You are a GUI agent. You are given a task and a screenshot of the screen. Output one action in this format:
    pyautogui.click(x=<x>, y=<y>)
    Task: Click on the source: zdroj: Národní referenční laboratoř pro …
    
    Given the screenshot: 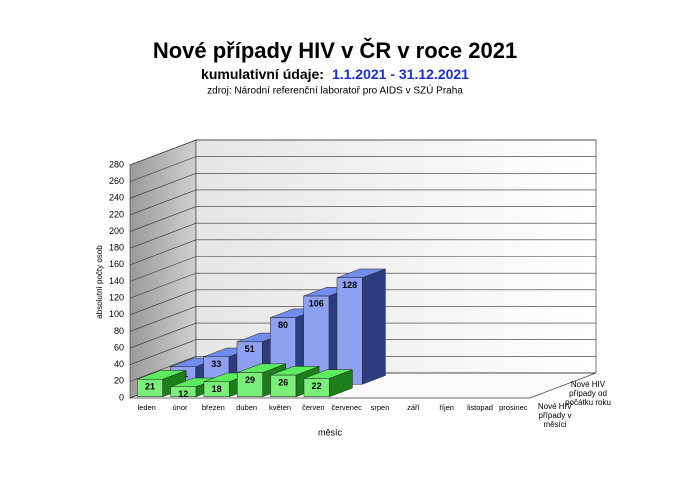 What is the action you would take?
    pyautogui.click(x=335, y=90)
    